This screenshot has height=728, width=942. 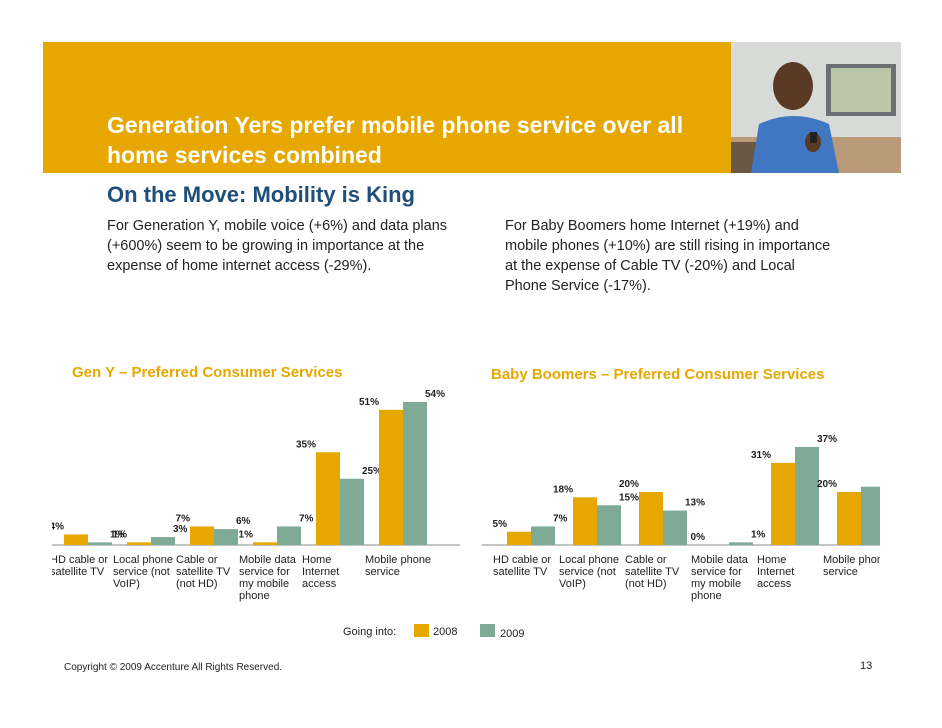 What do you see at coordinates (370, 632) in the screenshot?
I see `legend-prefix: Going into:` at bounding box center [370, 632].